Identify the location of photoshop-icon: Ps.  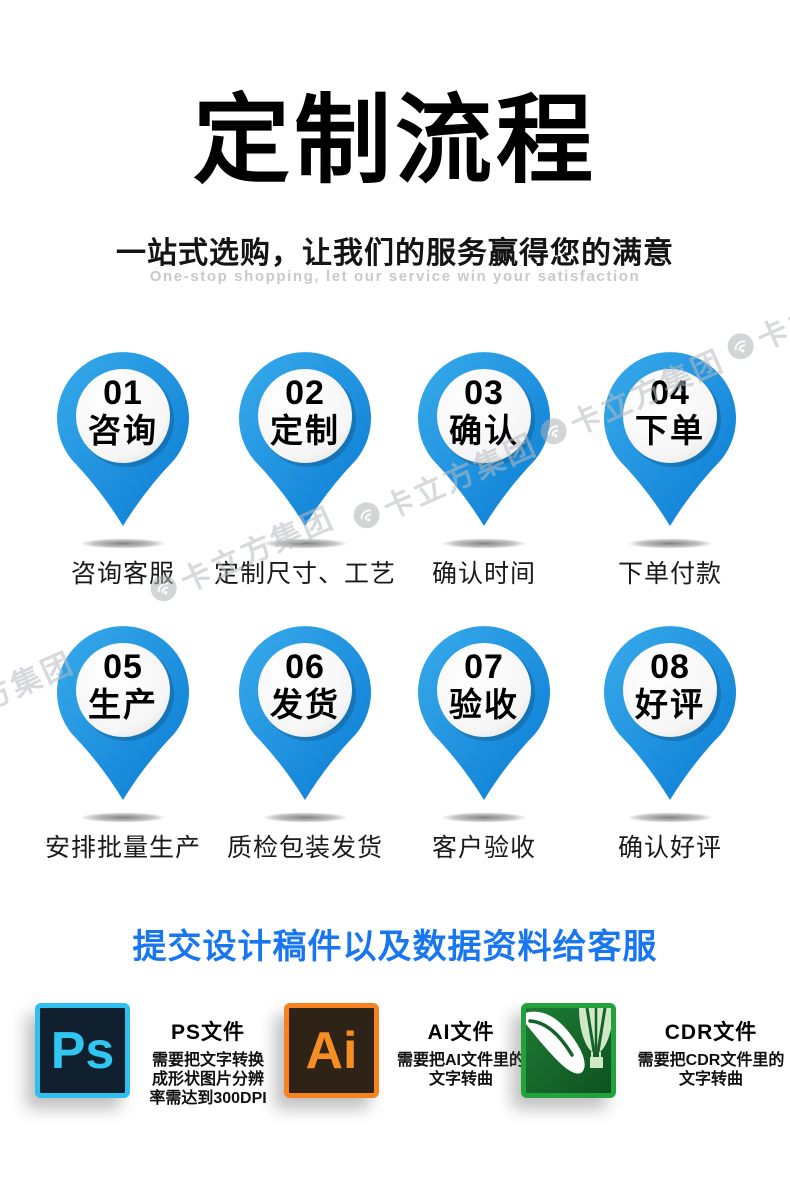
(82, 1050).